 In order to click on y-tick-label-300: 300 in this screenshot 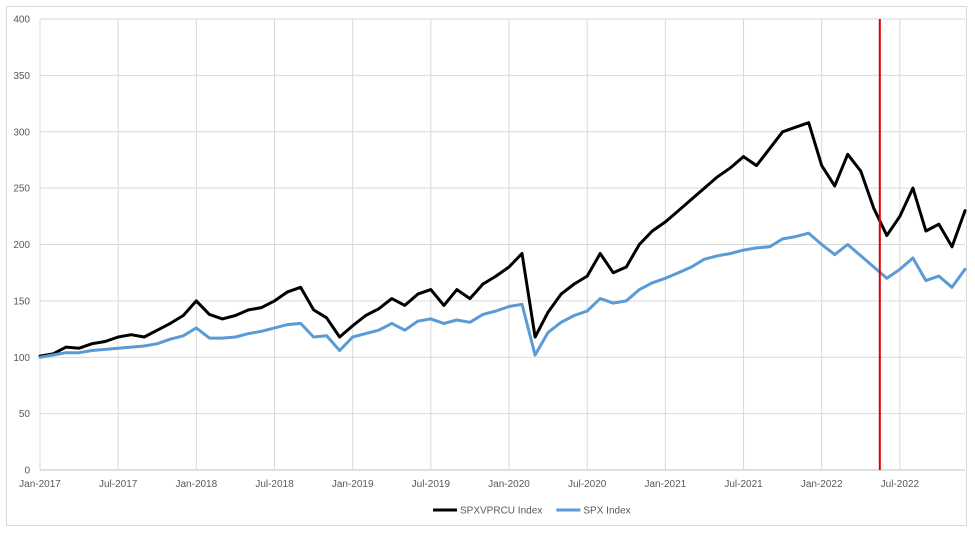, I will do `click(21, 132)`.